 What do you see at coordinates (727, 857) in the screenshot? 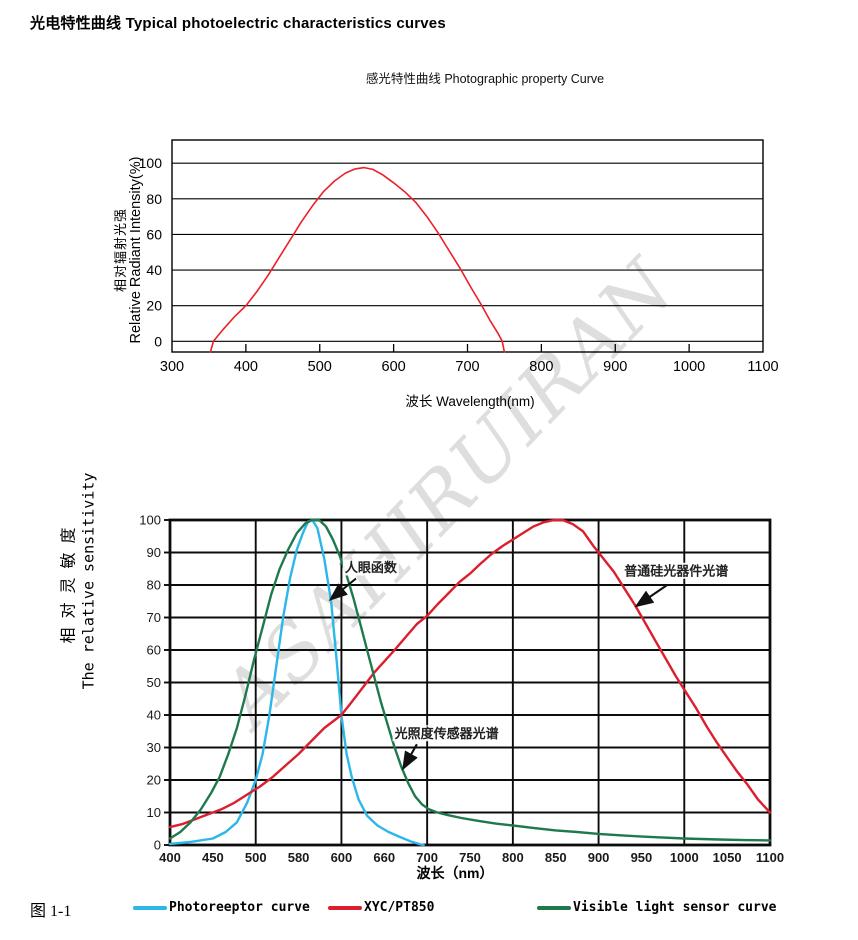
I see `svg-text: 1050` at bounding box center [727, 857].